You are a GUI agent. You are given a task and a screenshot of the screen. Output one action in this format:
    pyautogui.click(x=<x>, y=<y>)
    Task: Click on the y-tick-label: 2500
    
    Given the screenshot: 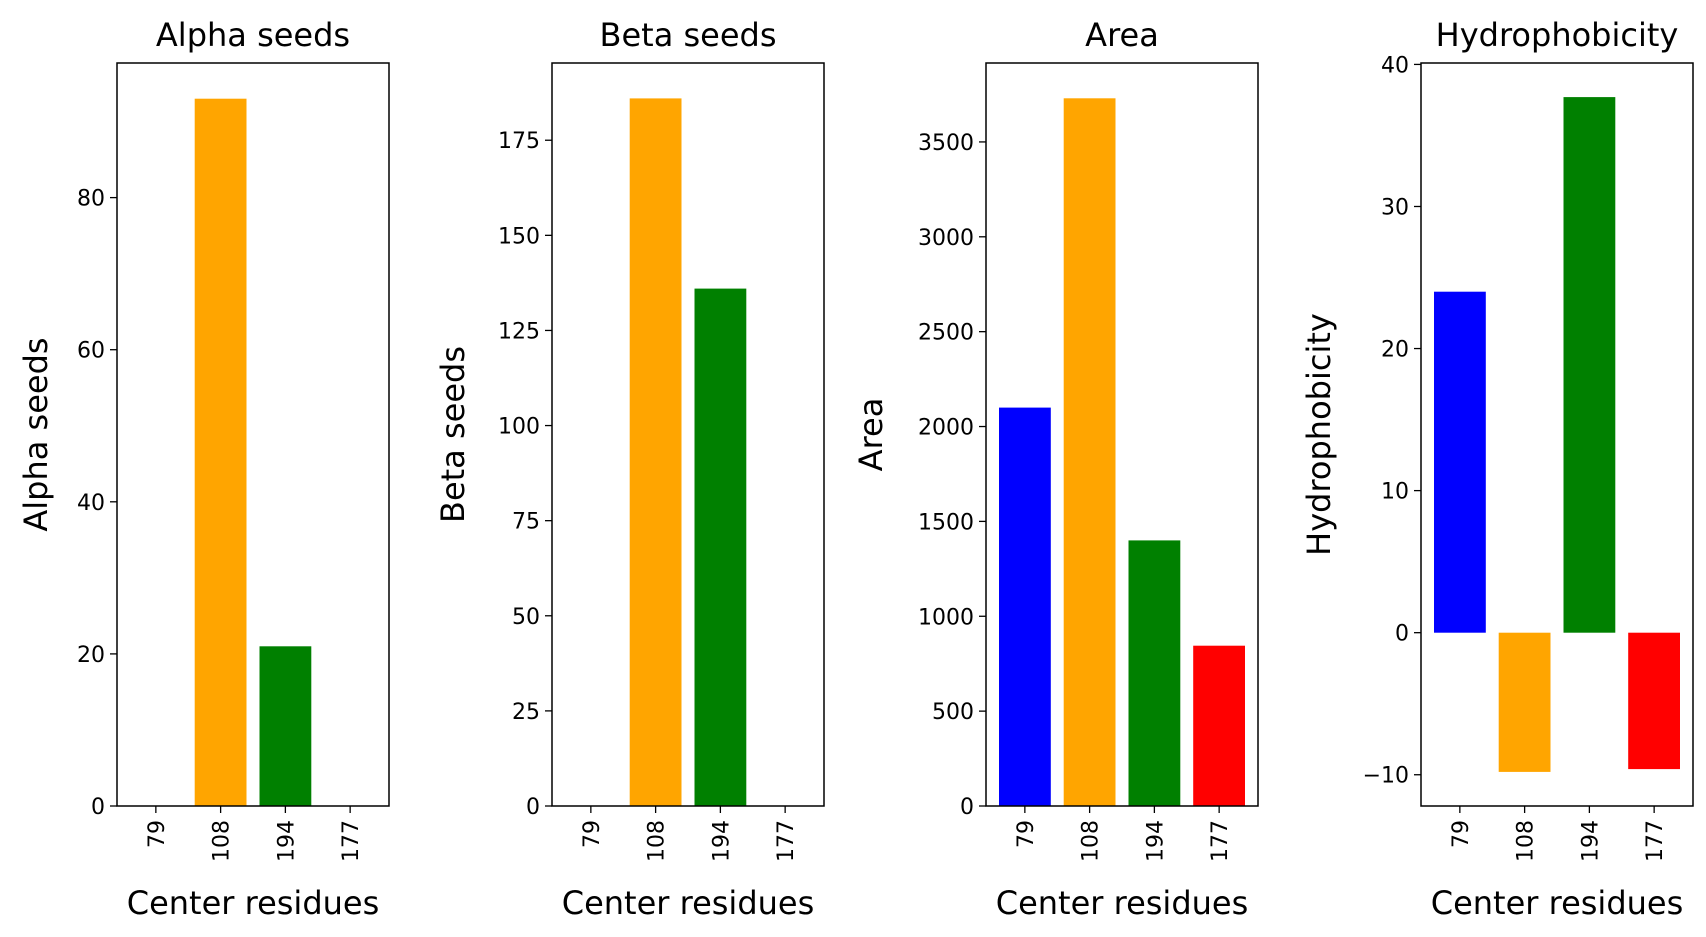 What is the action you would take?
    pyautogui.click(x=946, y=333)
    